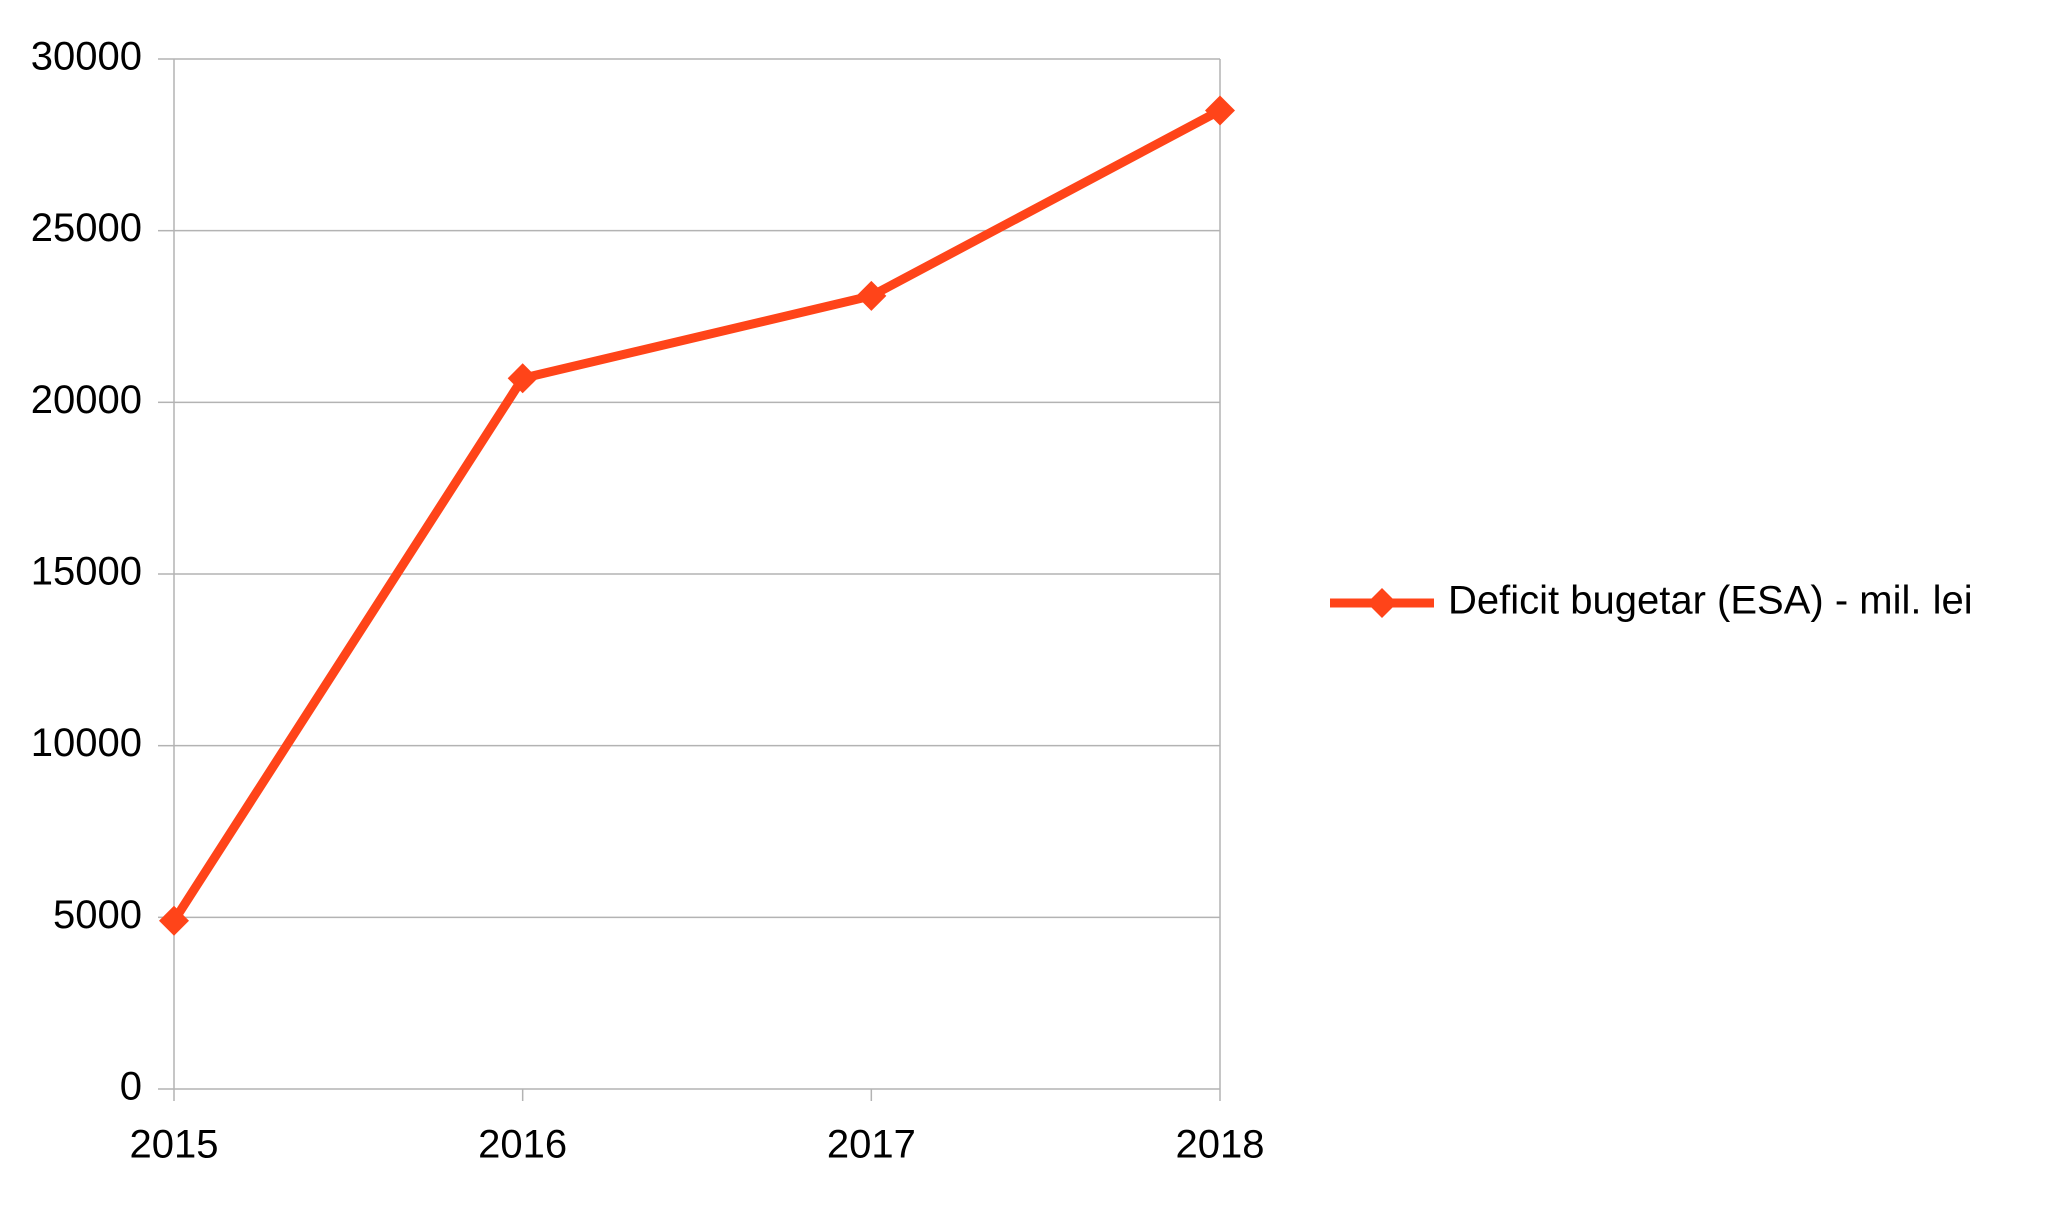 The height and width of the screenshot is (1217, 2054). What do you see at coordinates (86, 228) in the screenshot?
I see `y-tick-label: 25000` at bounding box center [86, 228].